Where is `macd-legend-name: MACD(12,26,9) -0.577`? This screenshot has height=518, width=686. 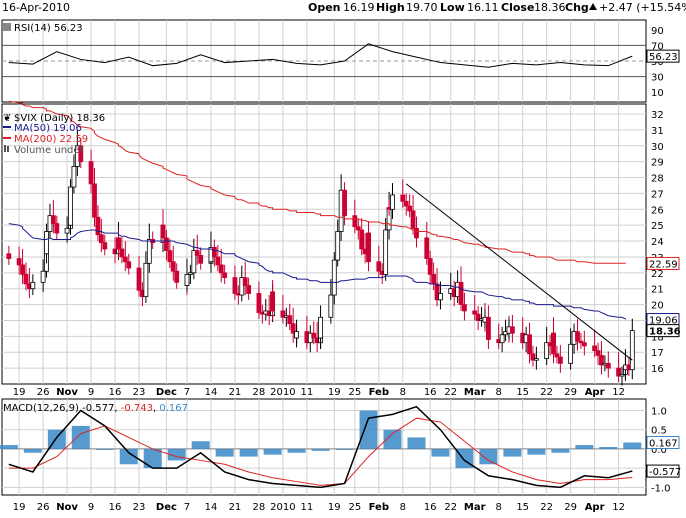 macd-legend-name: MACD(12,26,9) -0.577 is located at coordinates (58, 408).